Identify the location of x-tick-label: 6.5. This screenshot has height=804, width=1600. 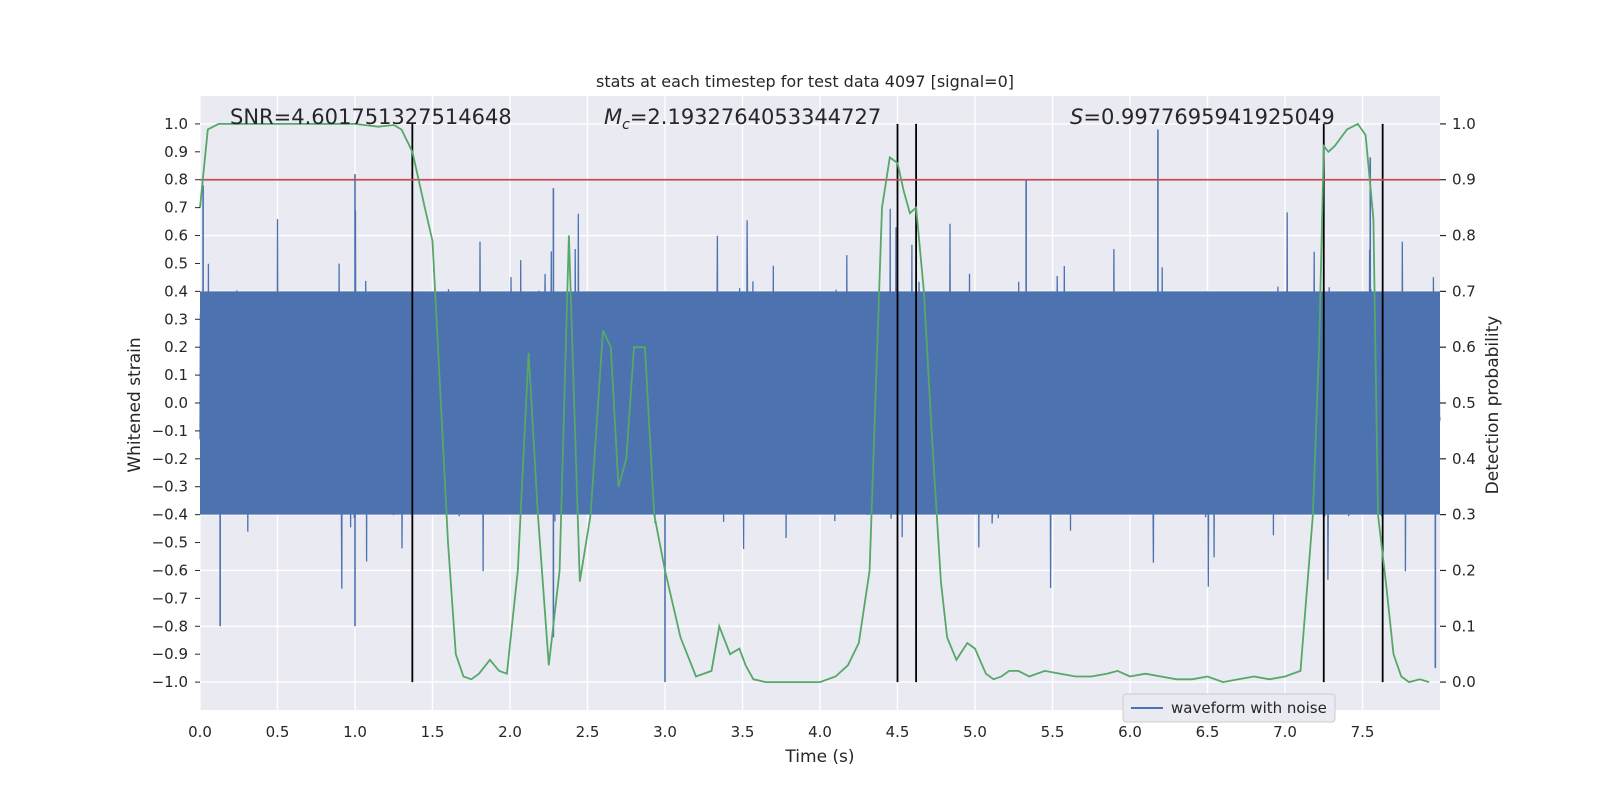
(1208, 732).